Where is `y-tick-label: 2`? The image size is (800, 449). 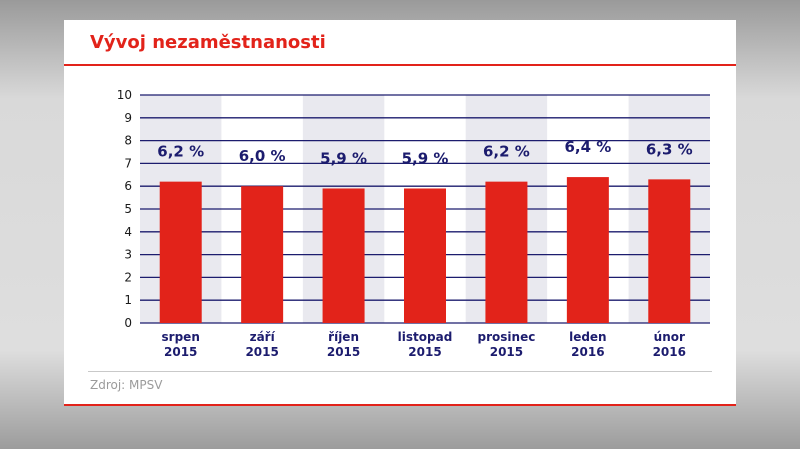 y-tick-label: 2 is located at coordinates (128, 277).